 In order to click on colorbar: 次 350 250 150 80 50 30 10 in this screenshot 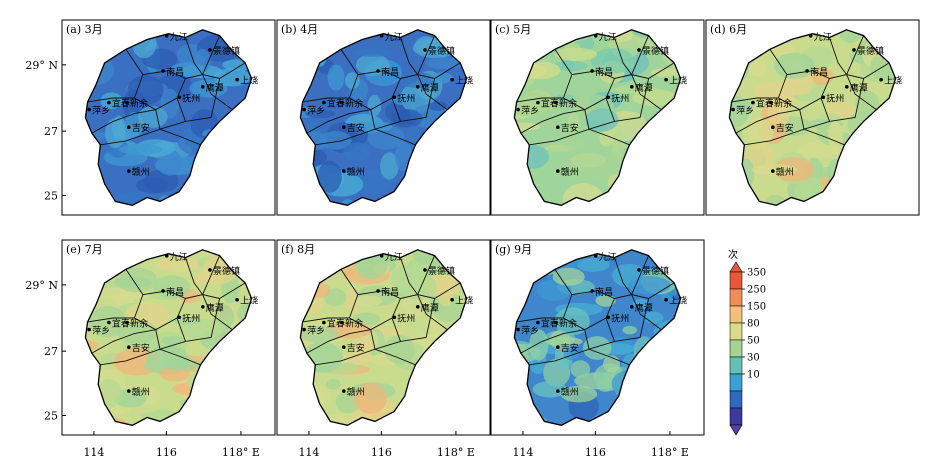, I will do `click(747, 342)`.